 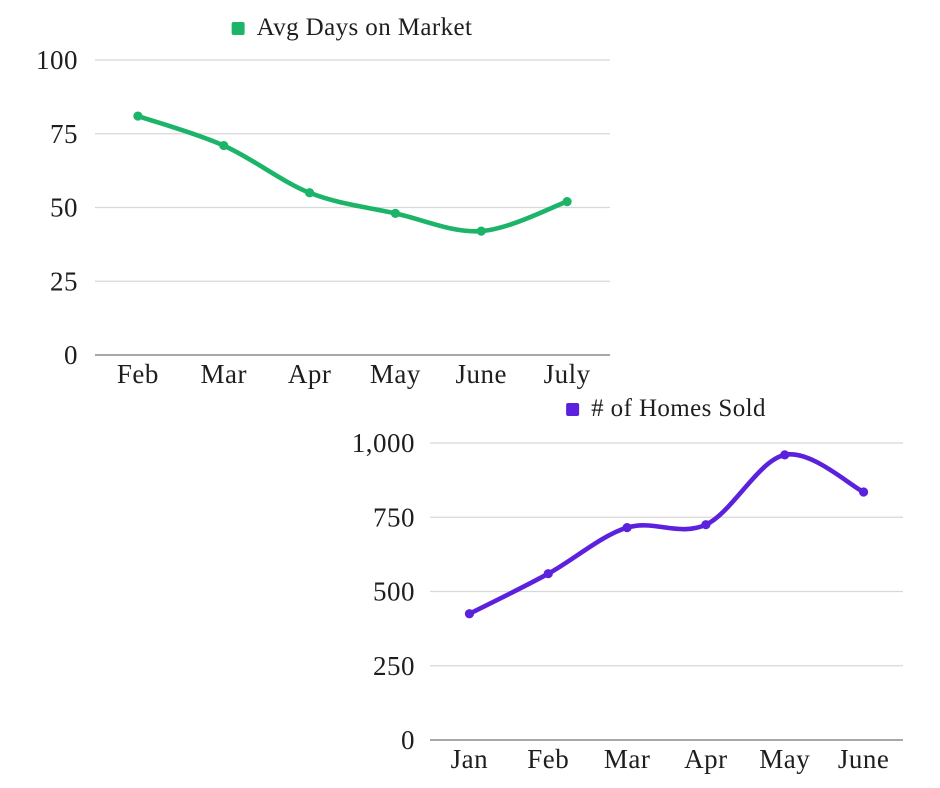 I want to click on legend-label-homes-sold: # of Homes Sold, so click(x=678, y=408).